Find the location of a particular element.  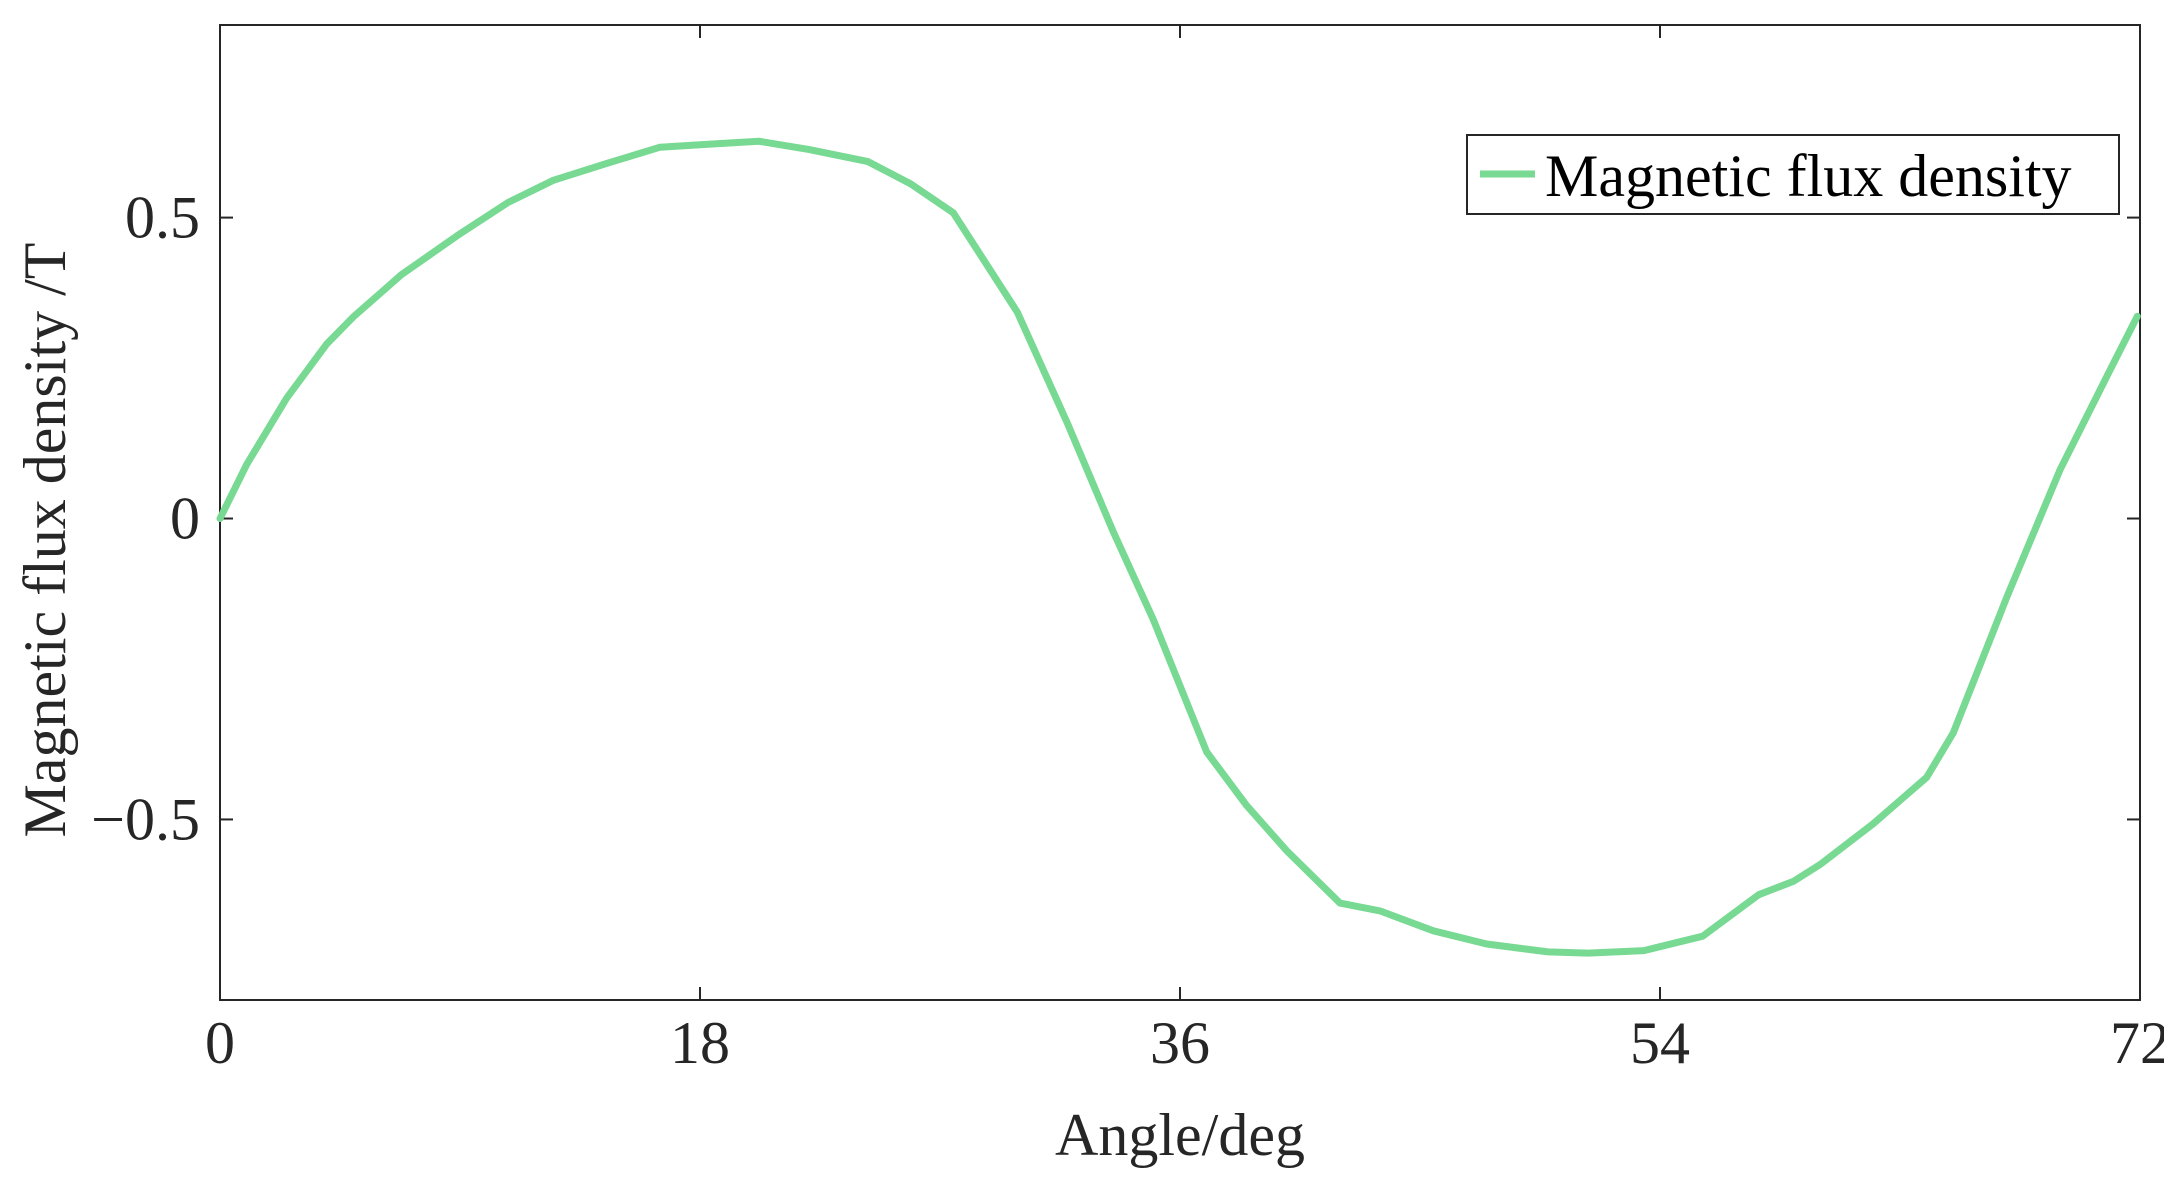

x-tick-label: 18 is located at coordinates (700, 1043).